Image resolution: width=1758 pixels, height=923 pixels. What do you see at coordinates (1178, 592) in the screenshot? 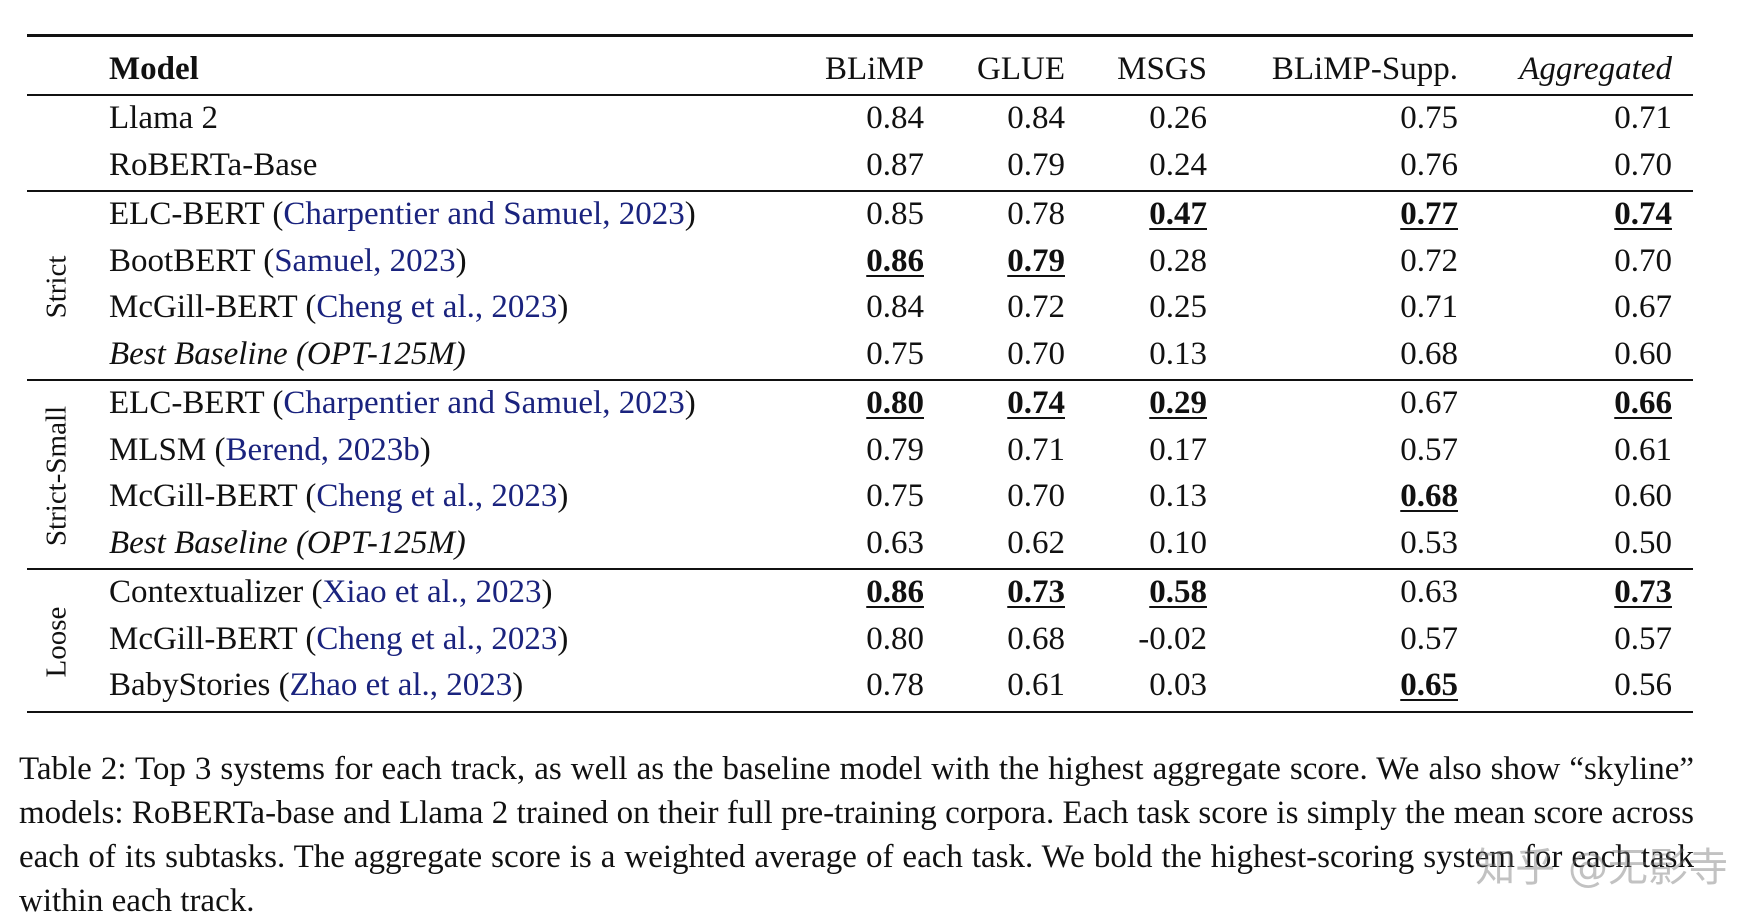
I see `score: 0.58` at bounding box center [1178, 592].